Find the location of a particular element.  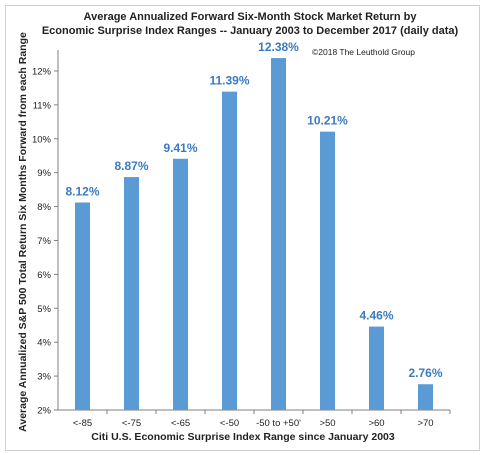

data-label: 2.76% is located at coordinates (425, 373).